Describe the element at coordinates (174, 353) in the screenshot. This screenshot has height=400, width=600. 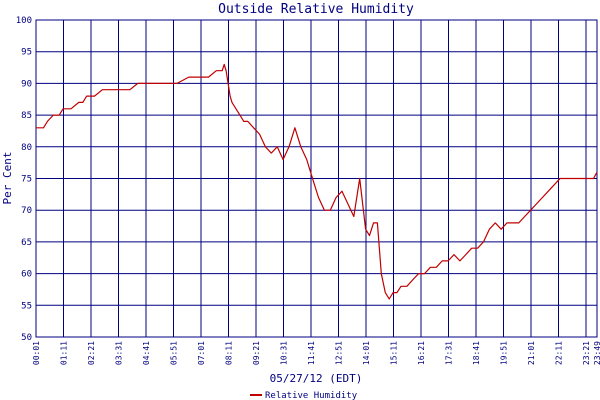
I see `x-tick-label: 05:51` at that location.